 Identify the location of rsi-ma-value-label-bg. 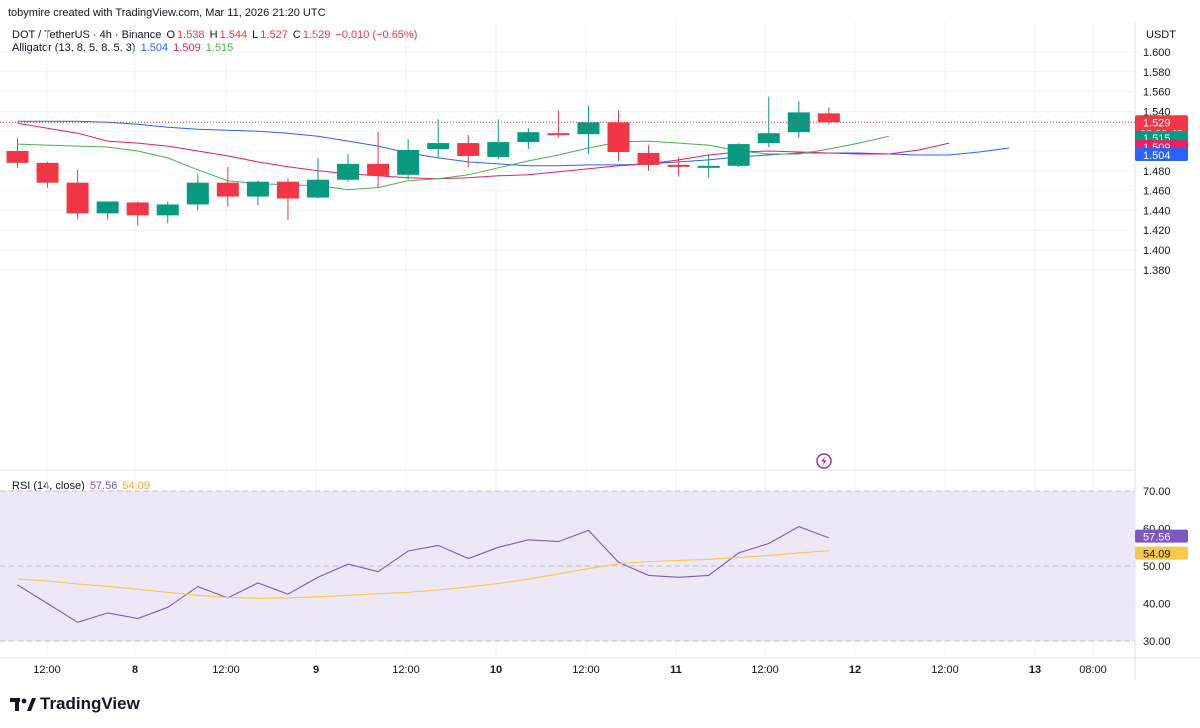
(1161, 553).